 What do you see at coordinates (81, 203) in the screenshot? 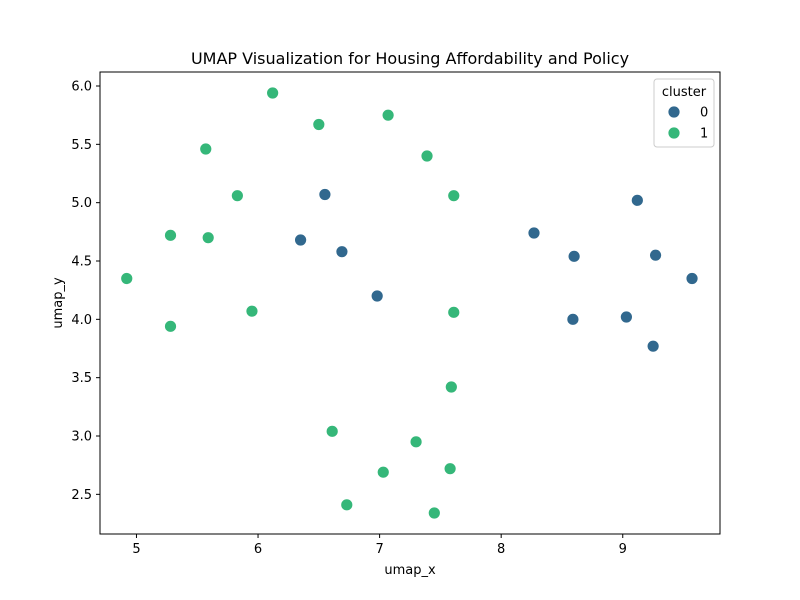
I see `y-tick-label: 5.0` at bounding box center [81, 203].